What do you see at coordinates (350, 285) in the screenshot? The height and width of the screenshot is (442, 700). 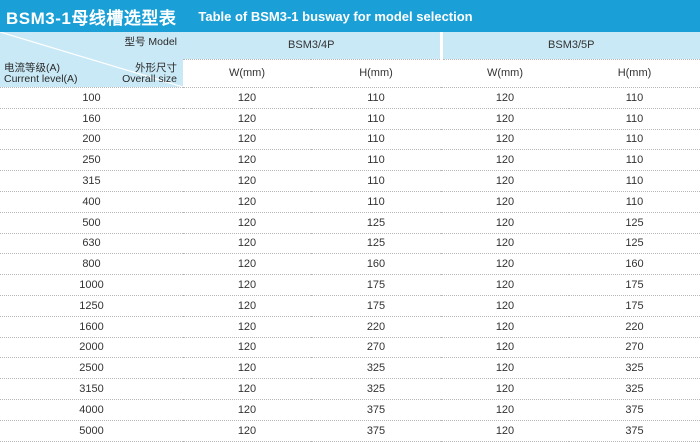 I see `table-row: 1000 120 175 120 175` at bounding box center [350, 285].